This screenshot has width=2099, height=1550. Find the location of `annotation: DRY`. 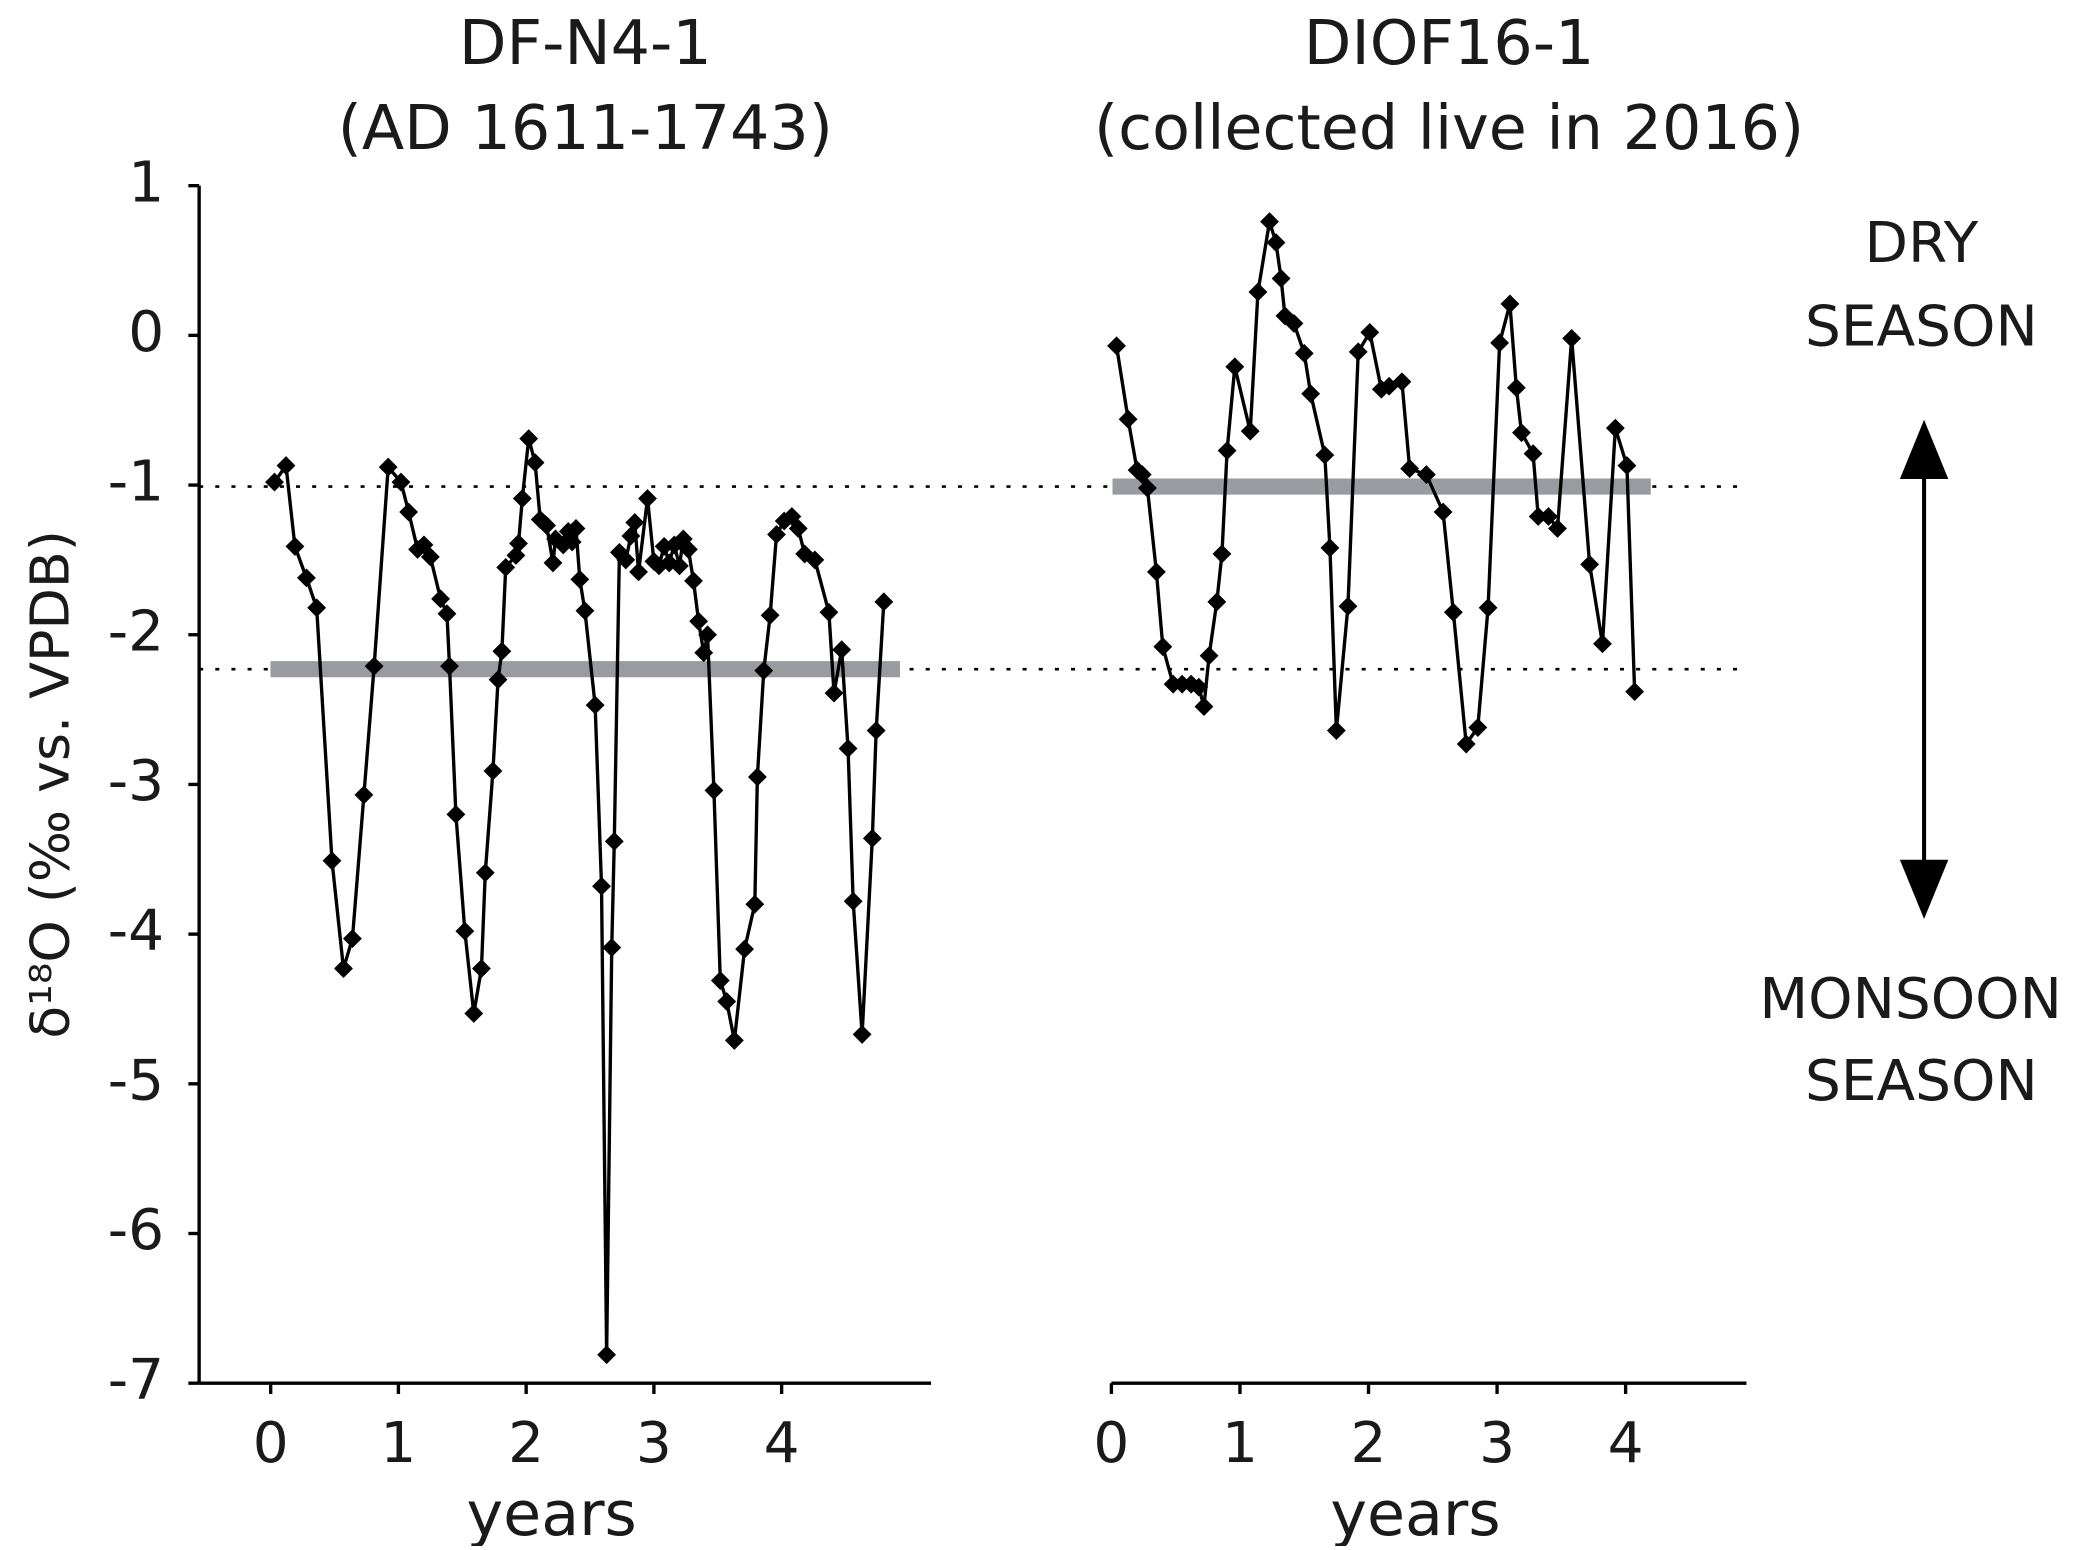

annotation: DRY is located at coordinates (1922, 243).